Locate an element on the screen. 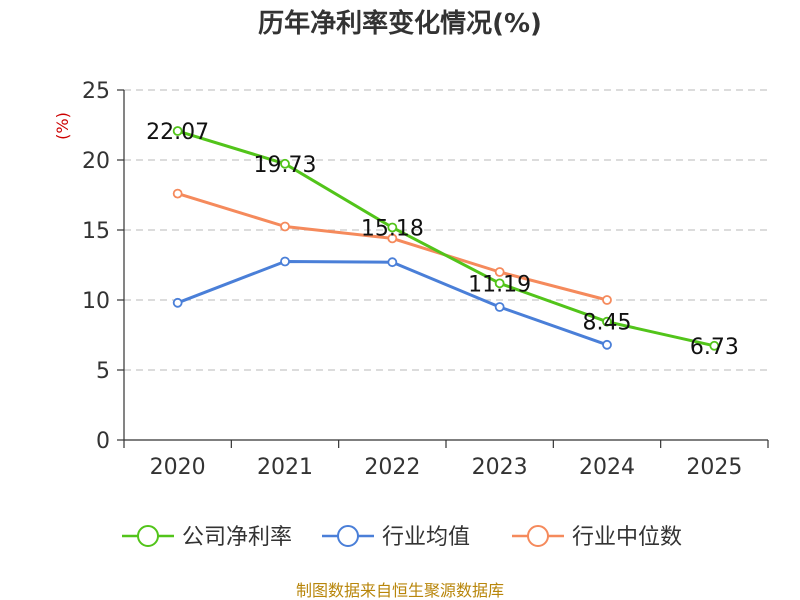 This screenshot has height=600, width=800. y-tick-label: 20 is located at coordinates (96, 161).